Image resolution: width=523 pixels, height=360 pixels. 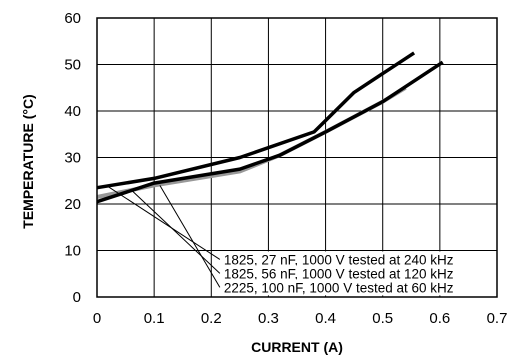 What do you see at coordinates (268, 318) in the screenshot?
I see `x-tick-label: 0.3` at bounding box center [268, 318].